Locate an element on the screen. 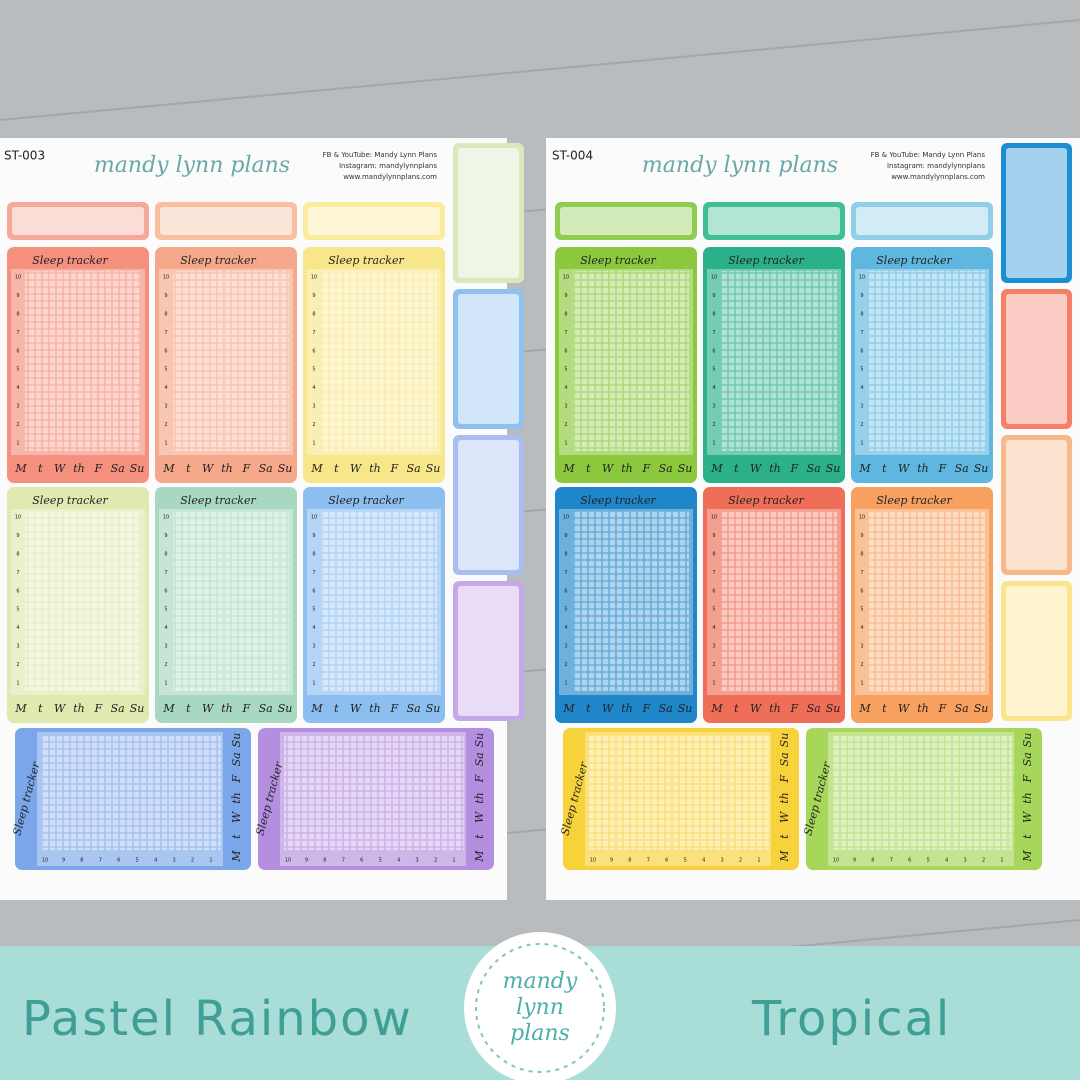 The width and height of the screenshot is (1080, 1080). contact-line: www.mandylynnplans.com is located at coordinates (390, 177).